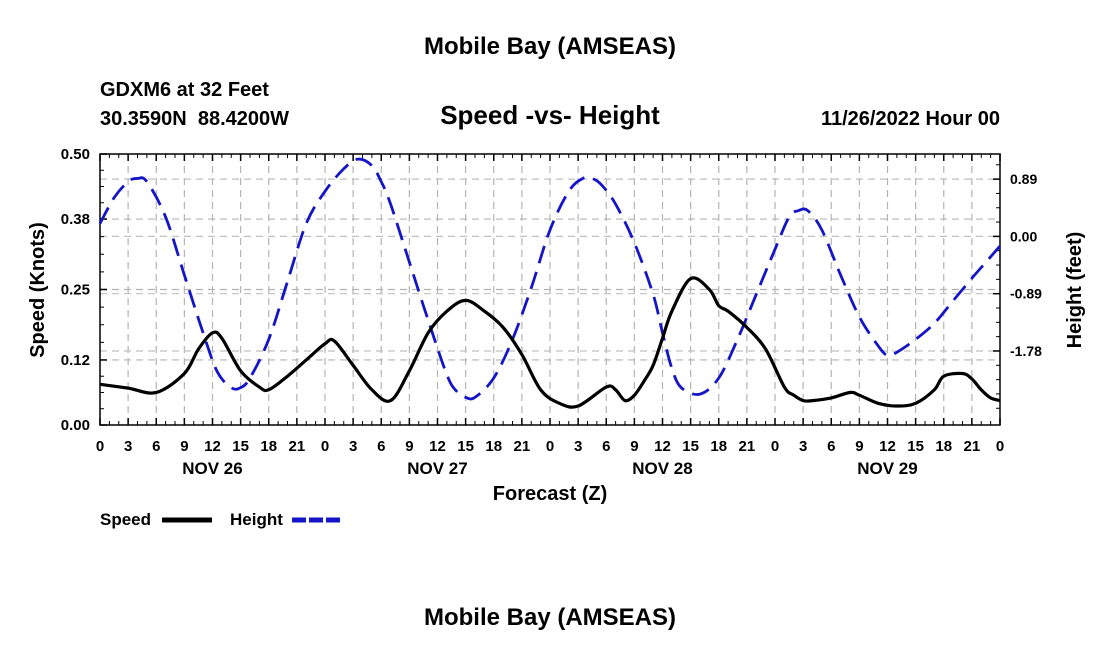 This screenshot has width=1100, height=650. I want to click on chart-subtitle: Speed -vs- Height, so click(550, 115).